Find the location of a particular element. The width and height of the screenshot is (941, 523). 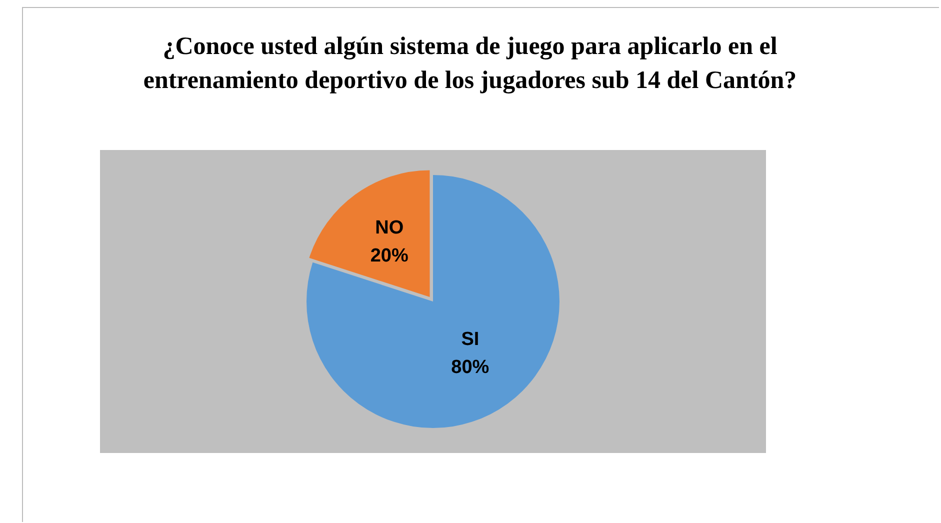

slice-label: SI is located at coordinates (470, 339).